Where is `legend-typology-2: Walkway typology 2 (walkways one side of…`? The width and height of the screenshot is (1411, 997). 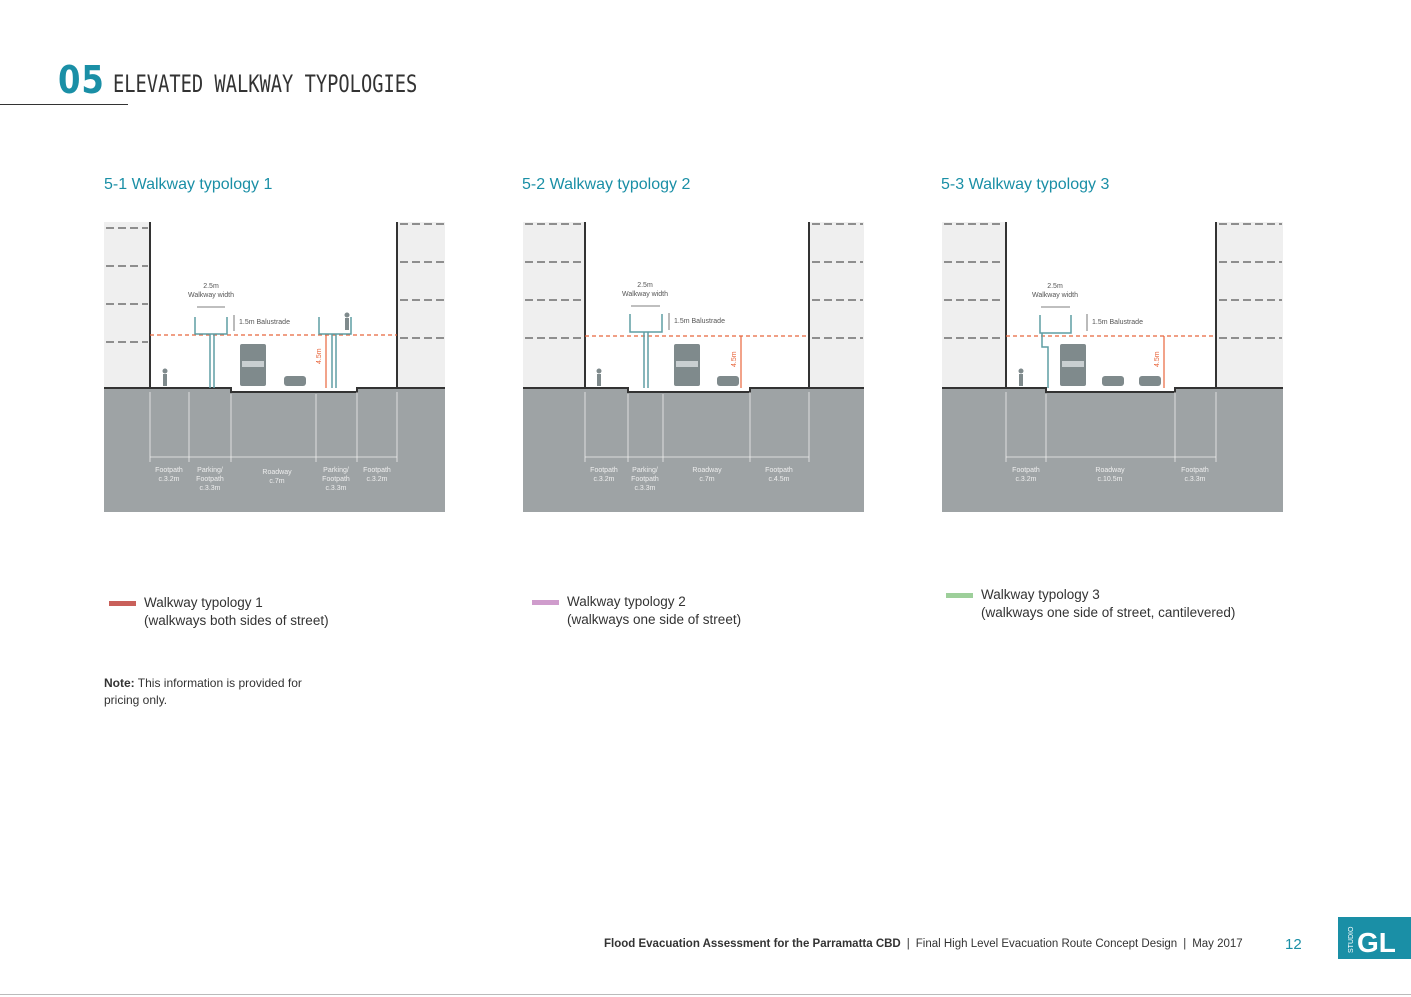
legend-typology-2: Walkway typology 2 (walkways one side of… is located at coordinates (637, 611).